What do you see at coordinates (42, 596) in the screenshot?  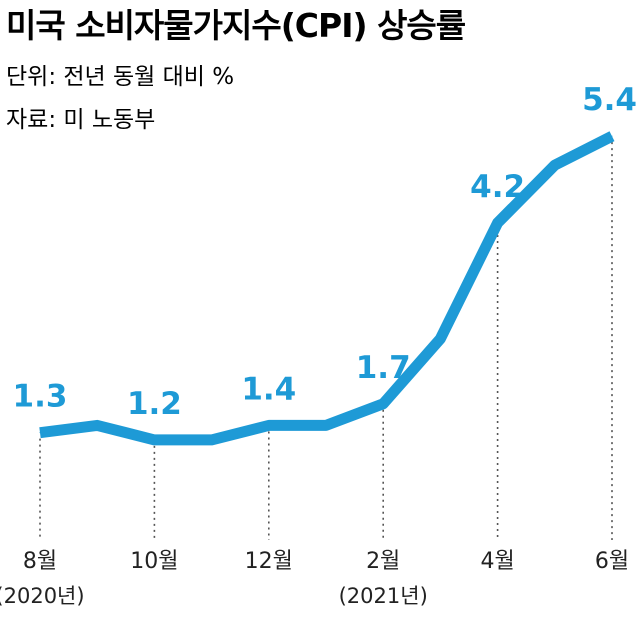 I see `x-tick-sublabel: (2020년)` at bounding box center [42, 596].